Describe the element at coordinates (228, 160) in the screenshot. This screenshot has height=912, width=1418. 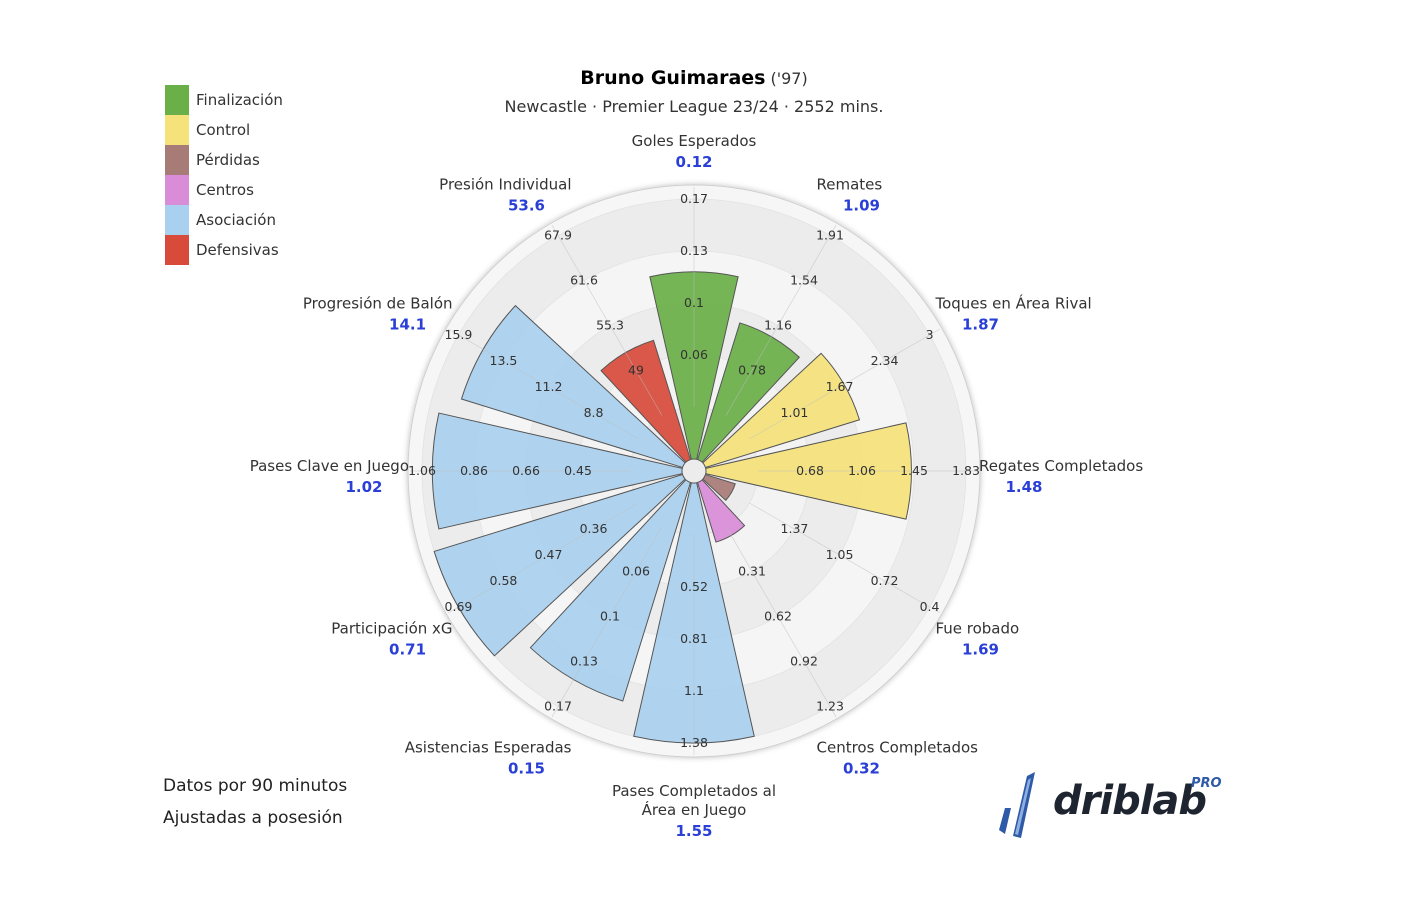
I see `legend-label: Pérdidas` at that location.